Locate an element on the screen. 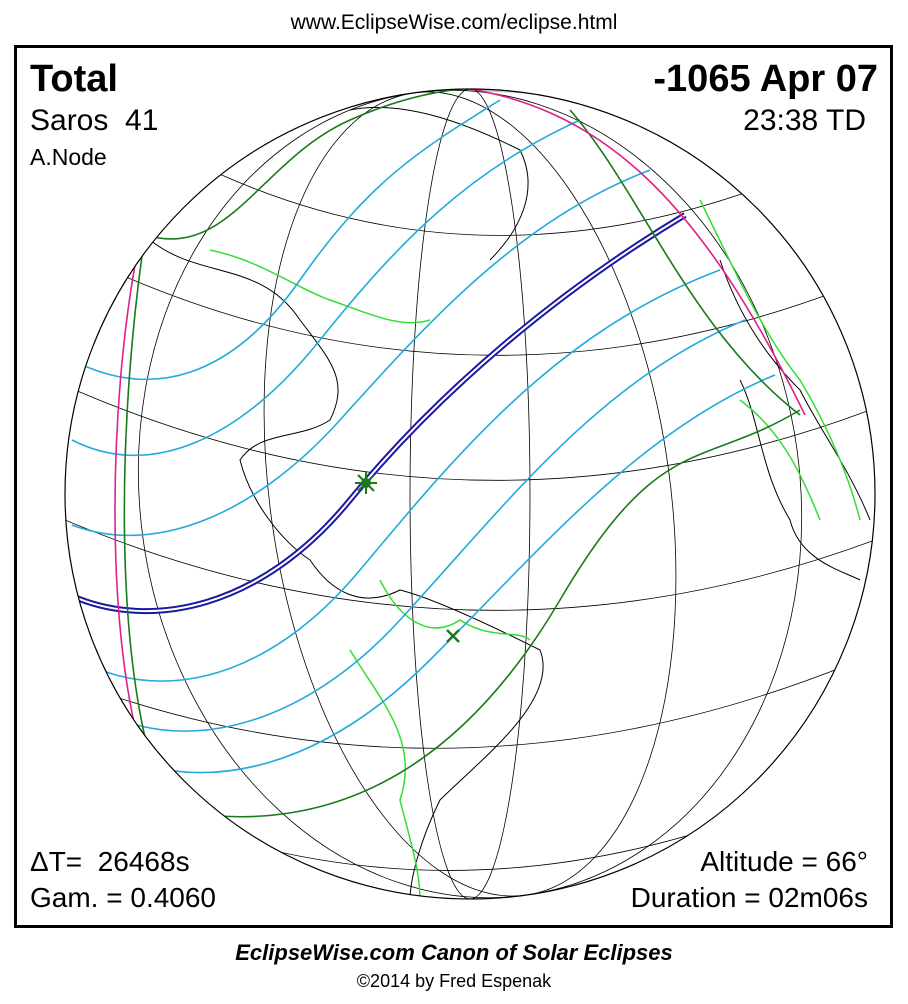  gamma: Gam. = 0.4060 is located at coordinates (123, 897).